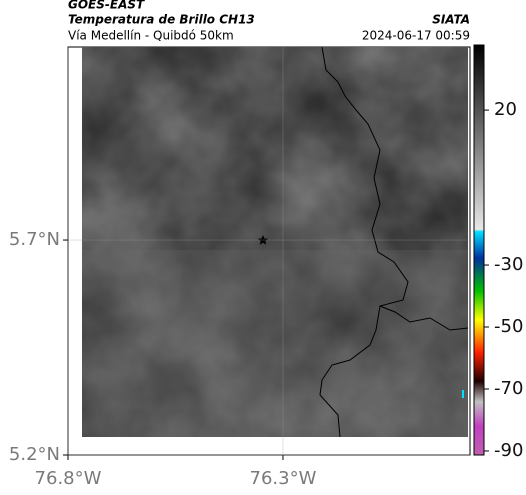 The height and width of the screenshot is (495, 526). Describe the element at coordinates (68, 478) in the screenshot. I see `x-tick-label: 76.8°W` at that location.